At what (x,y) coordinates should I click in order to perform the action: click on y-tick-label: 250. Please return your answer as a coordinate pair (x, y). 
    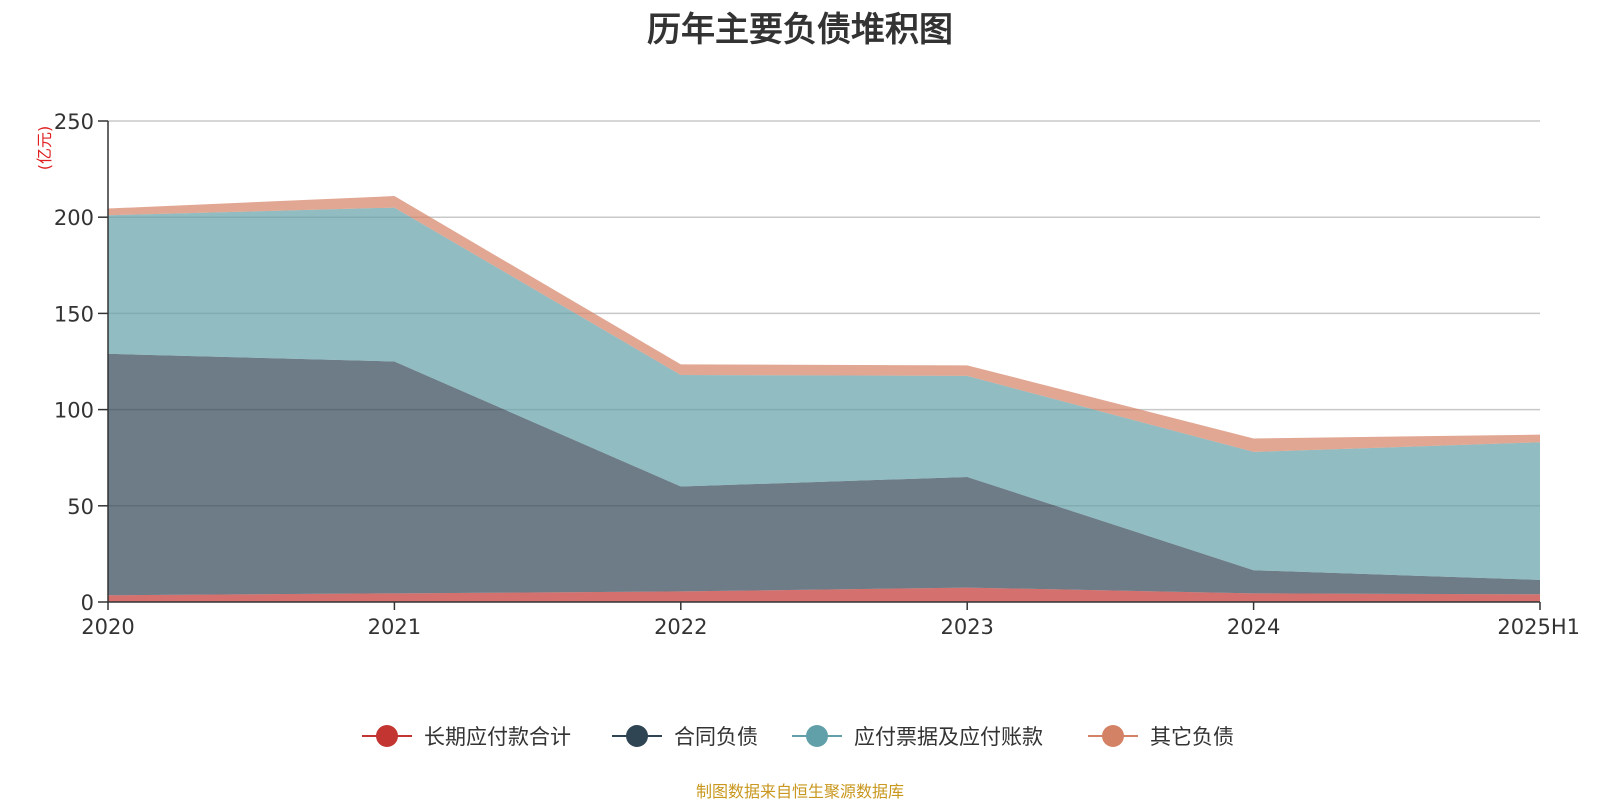
    Looking at the image, I should click on (74, 122).